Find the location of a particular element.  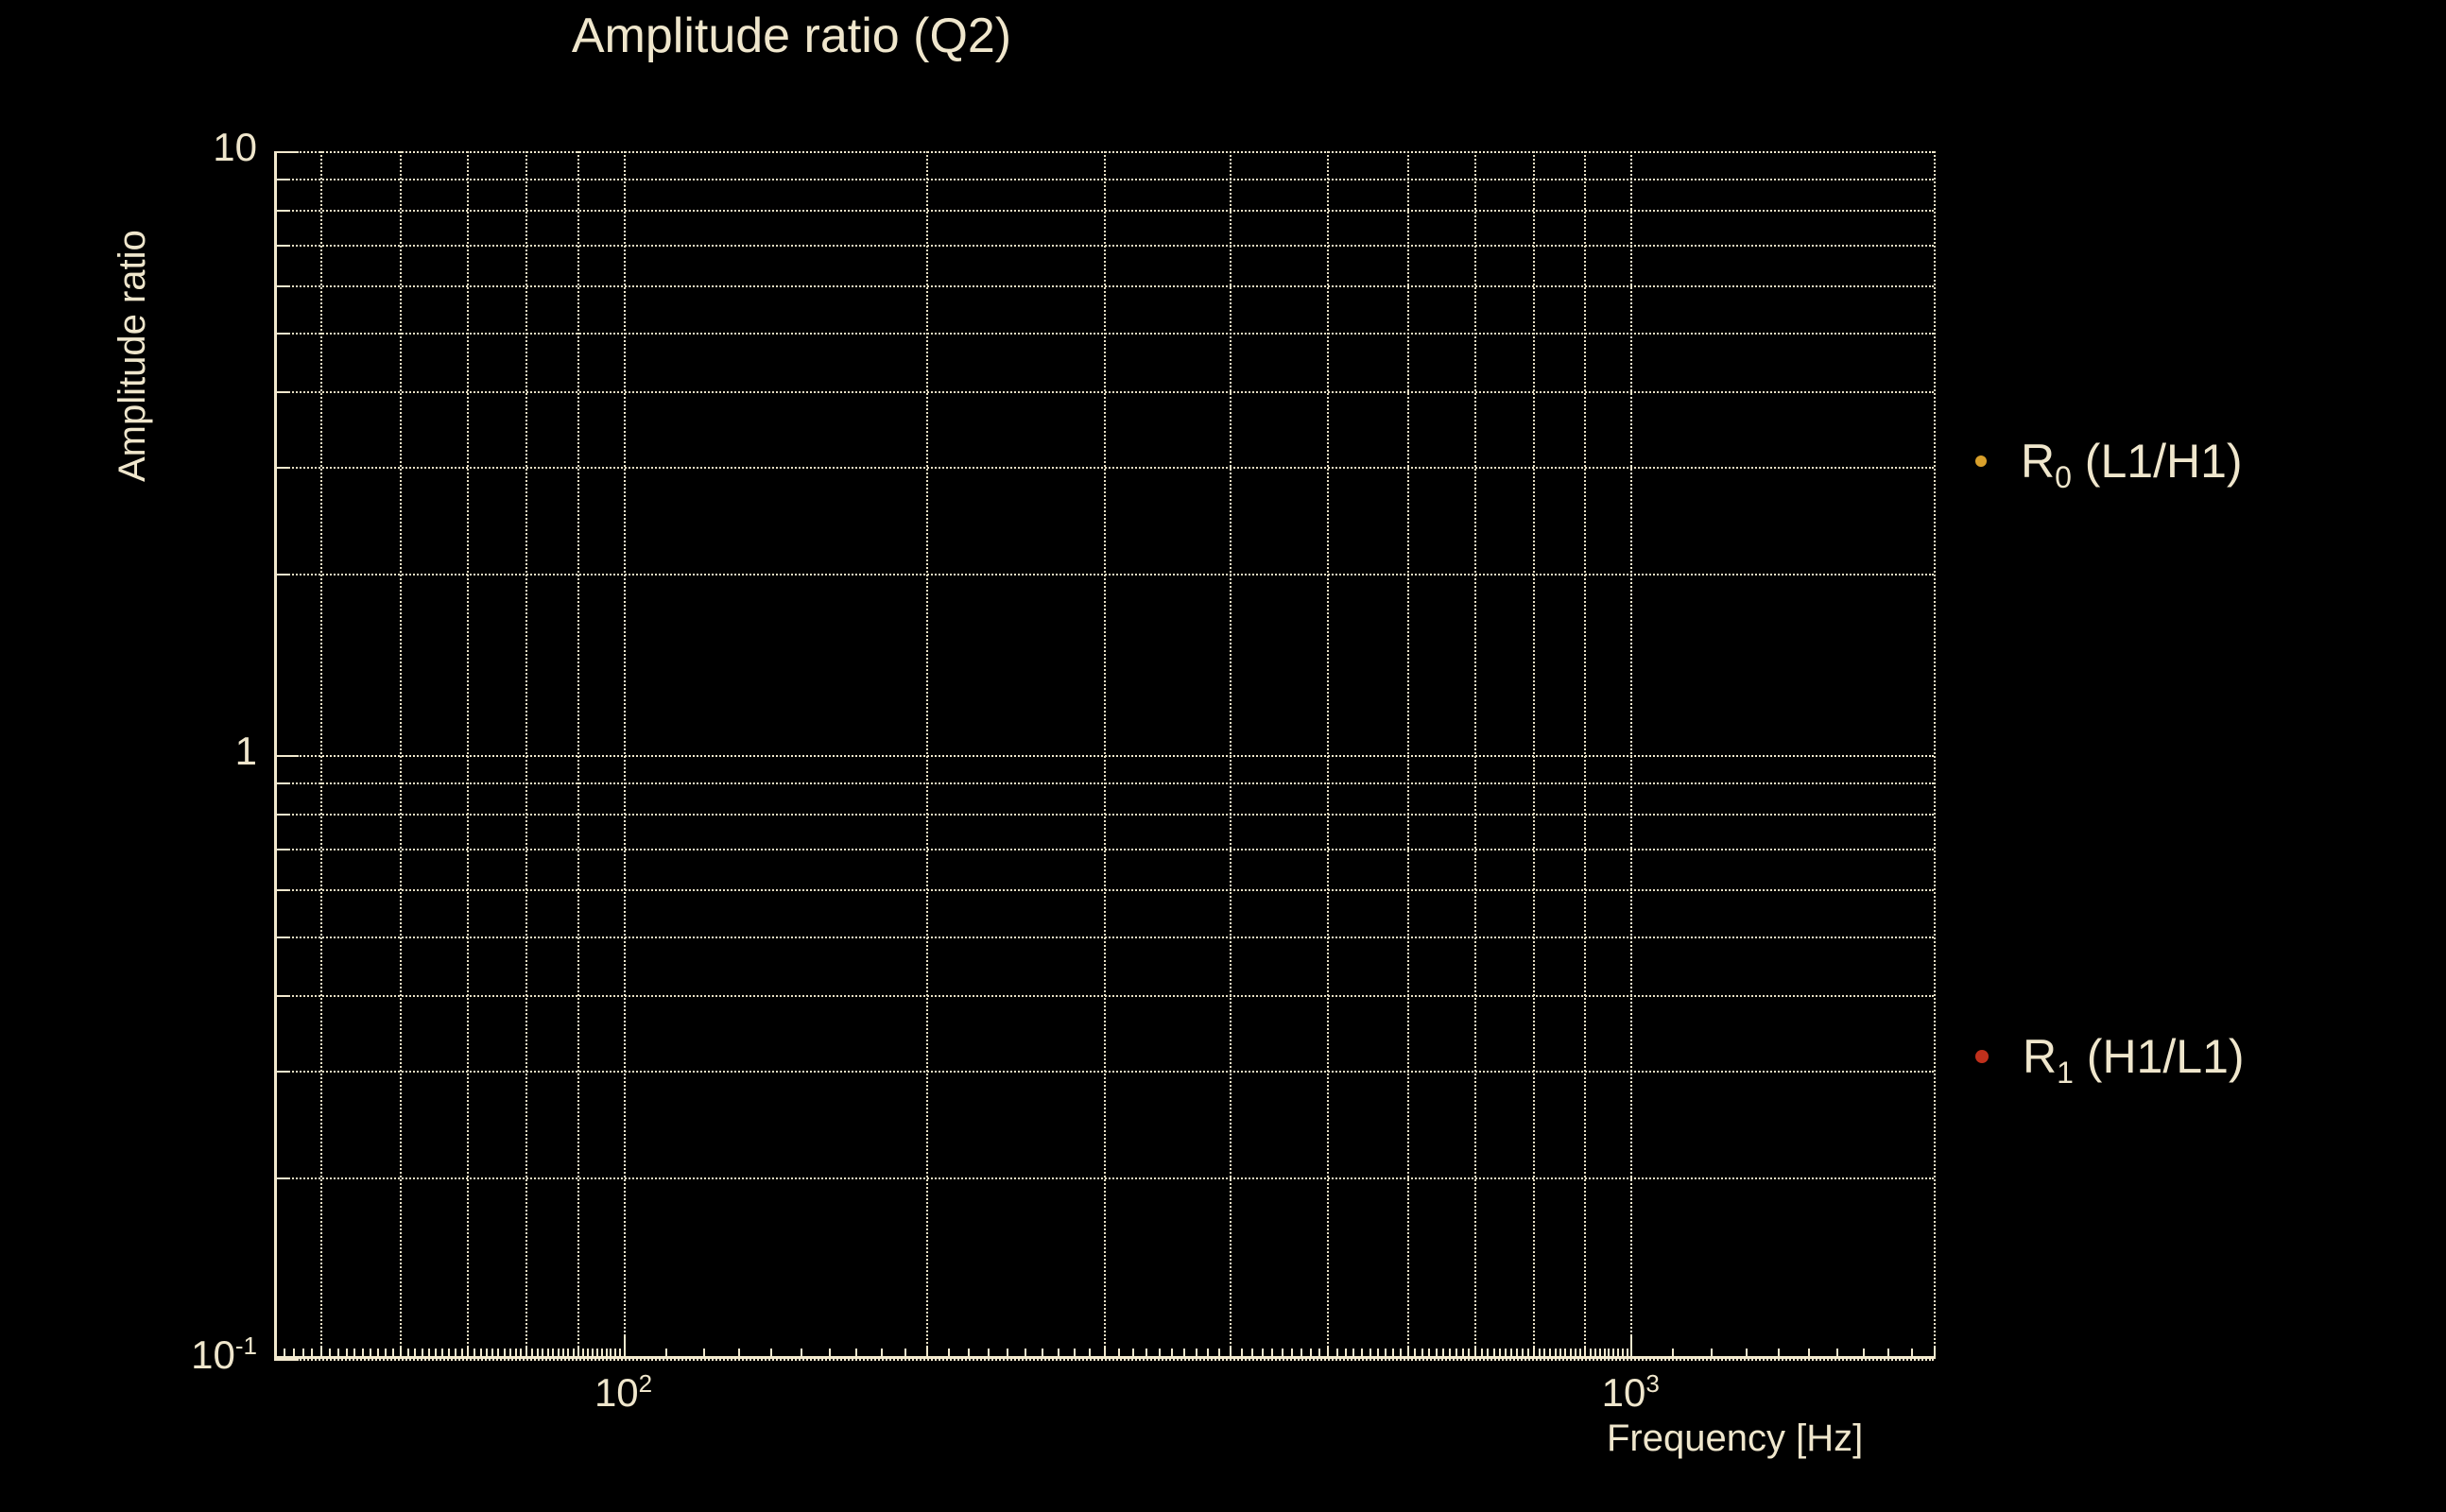

x-tick-label: 102 is located at coordinates (623, 1392).